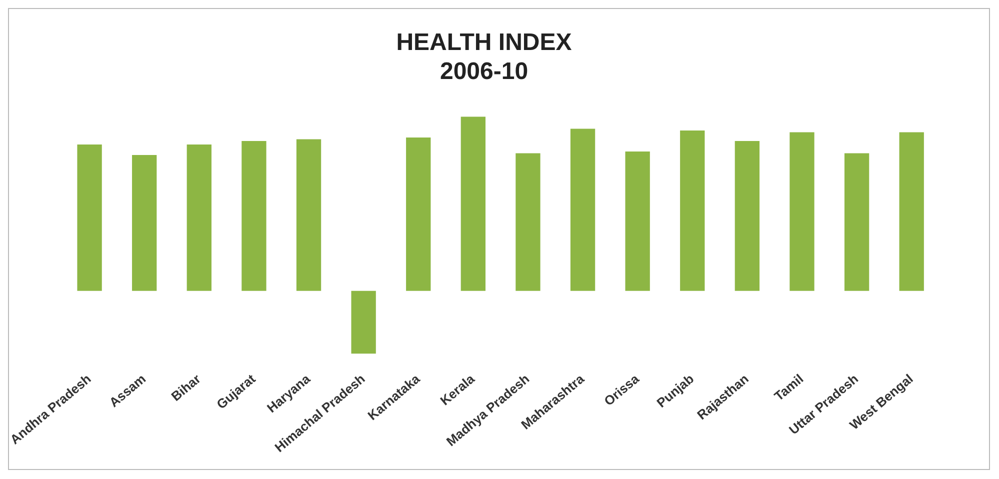  I want to click on chart-title: HEALTH INDEX 2006-10, so click(484, 57).